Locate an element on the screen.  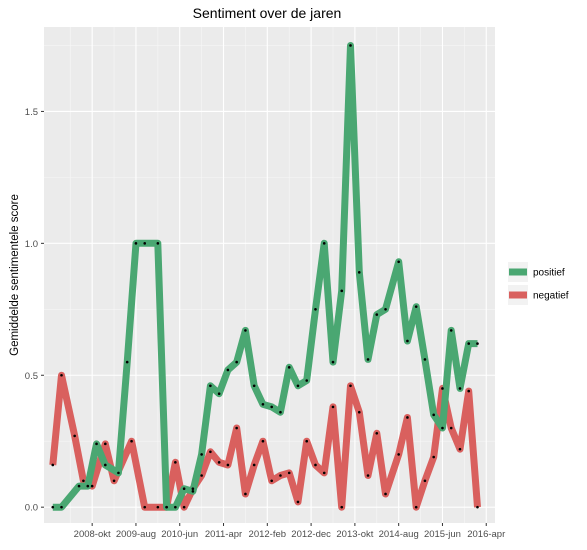
x-tick-label: 2008-okt is located at coordinates (92, 534).